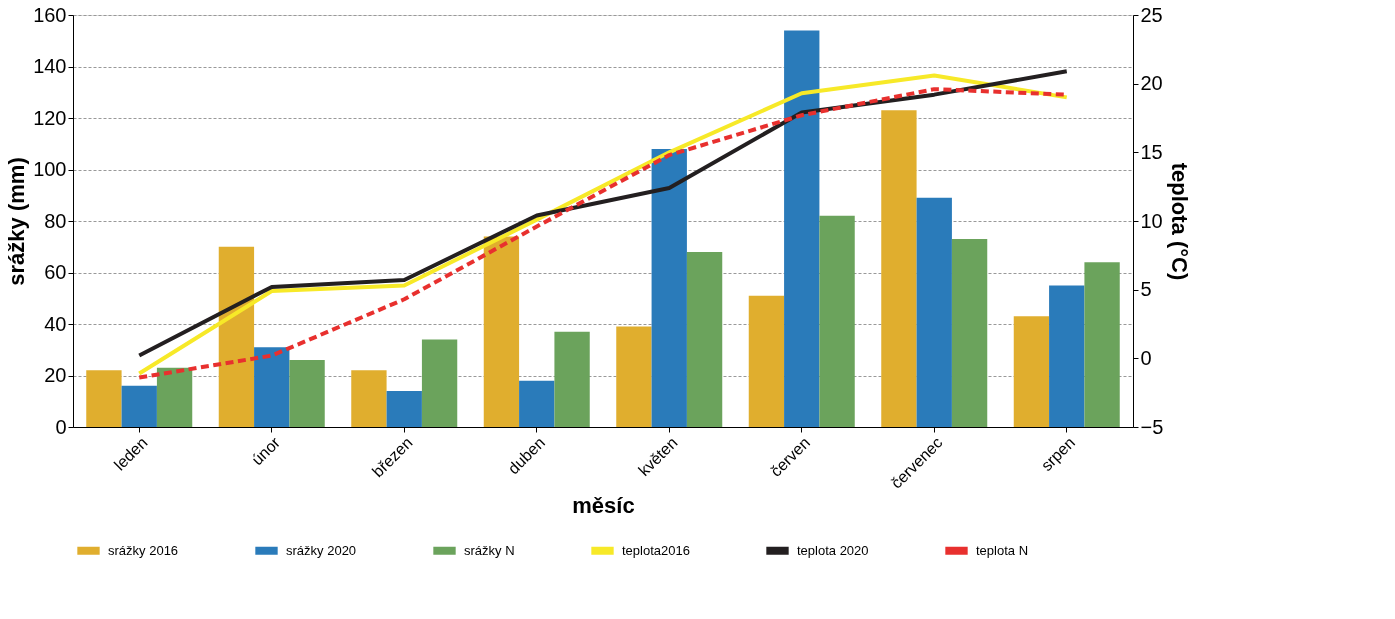 This screenshot has width=1395, height=619. Describe the element at coordinates (55, 272) in the screenshot. I see `y-tick-label: 60` at that location.